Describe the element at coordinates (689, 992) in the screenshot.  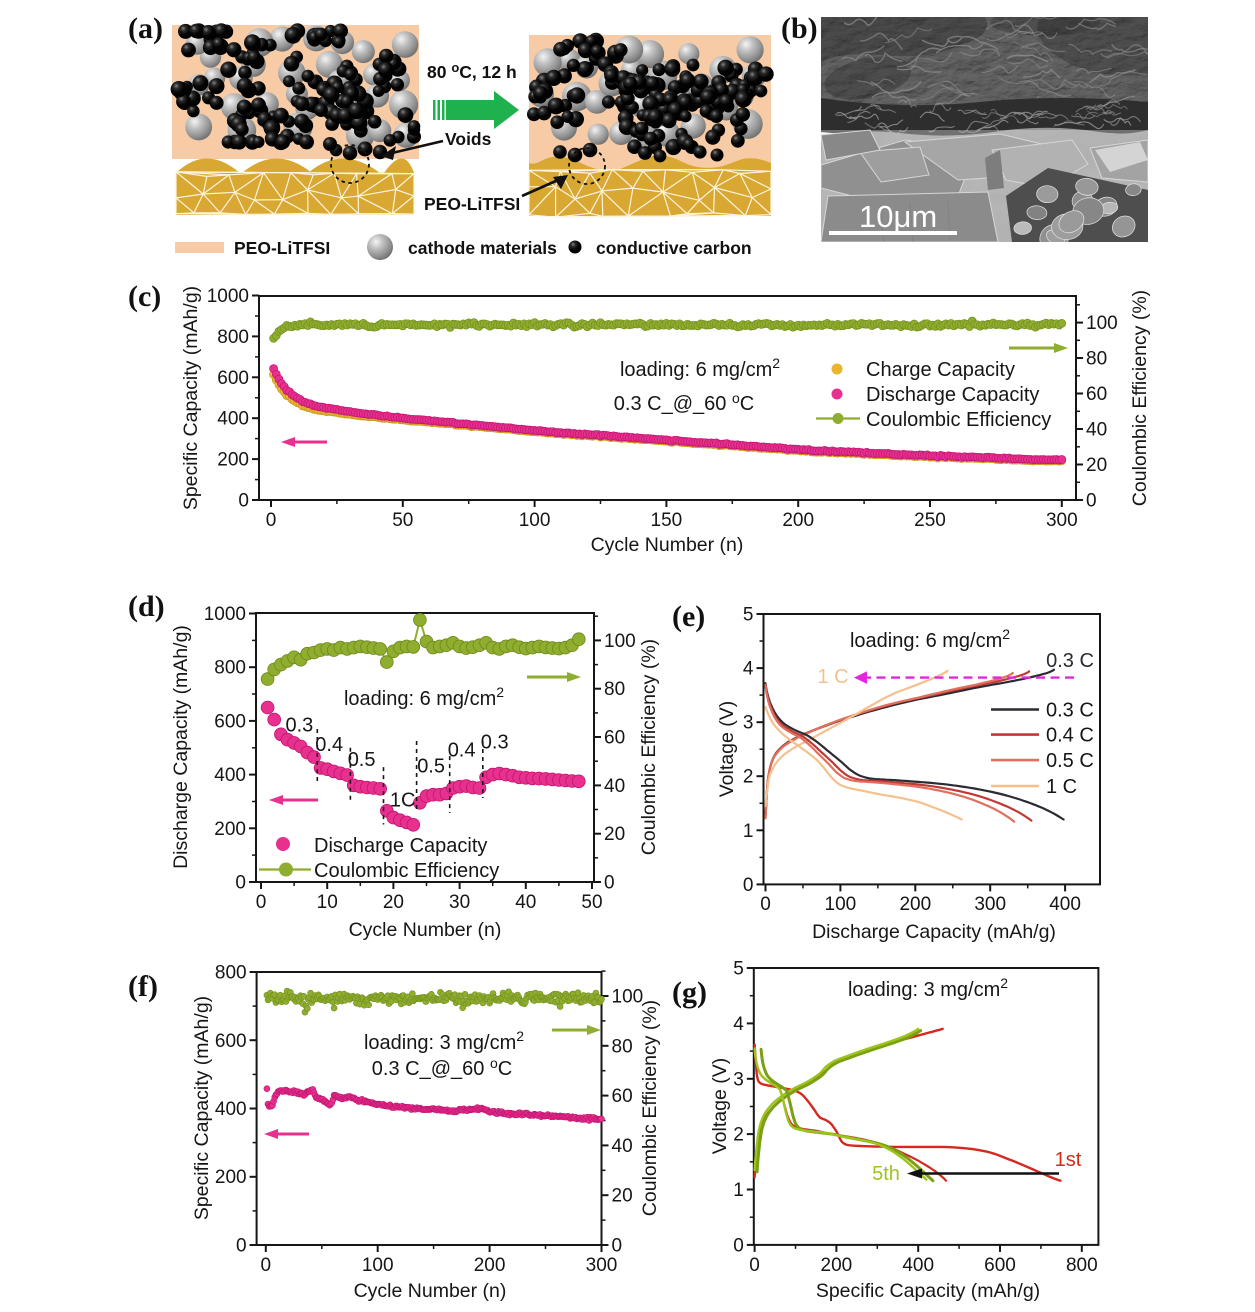
I see `svg-text: (g)` at that location.